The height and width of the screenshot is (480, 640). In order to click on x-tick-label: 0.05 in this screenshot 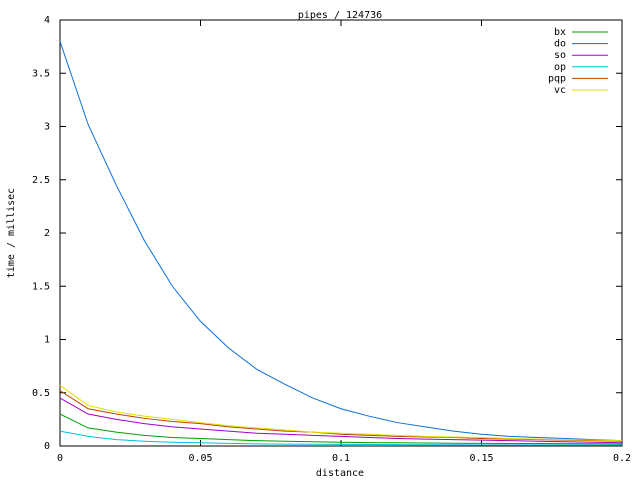, I will do `click(200, 458)`.